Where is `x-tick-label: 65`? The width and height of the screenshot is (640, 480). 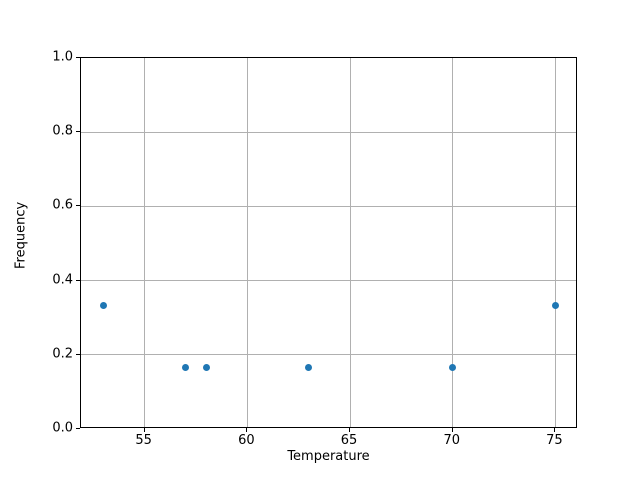 x-tick-label: 65 is located at coordinates (349, 440).